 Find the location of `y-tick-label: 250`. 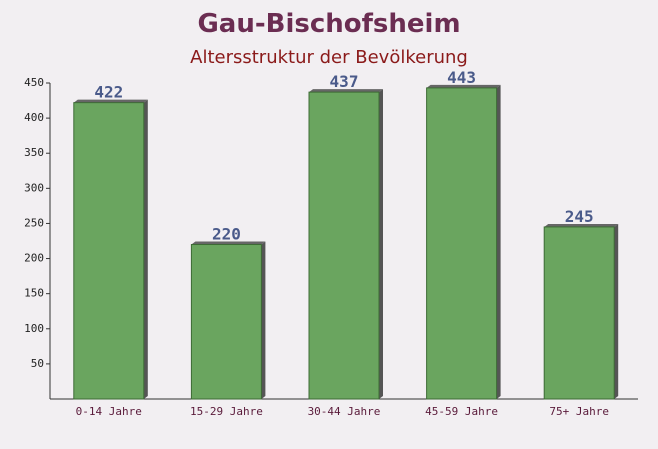

y-tick-label: 250 is located at coordinates (34, 222).